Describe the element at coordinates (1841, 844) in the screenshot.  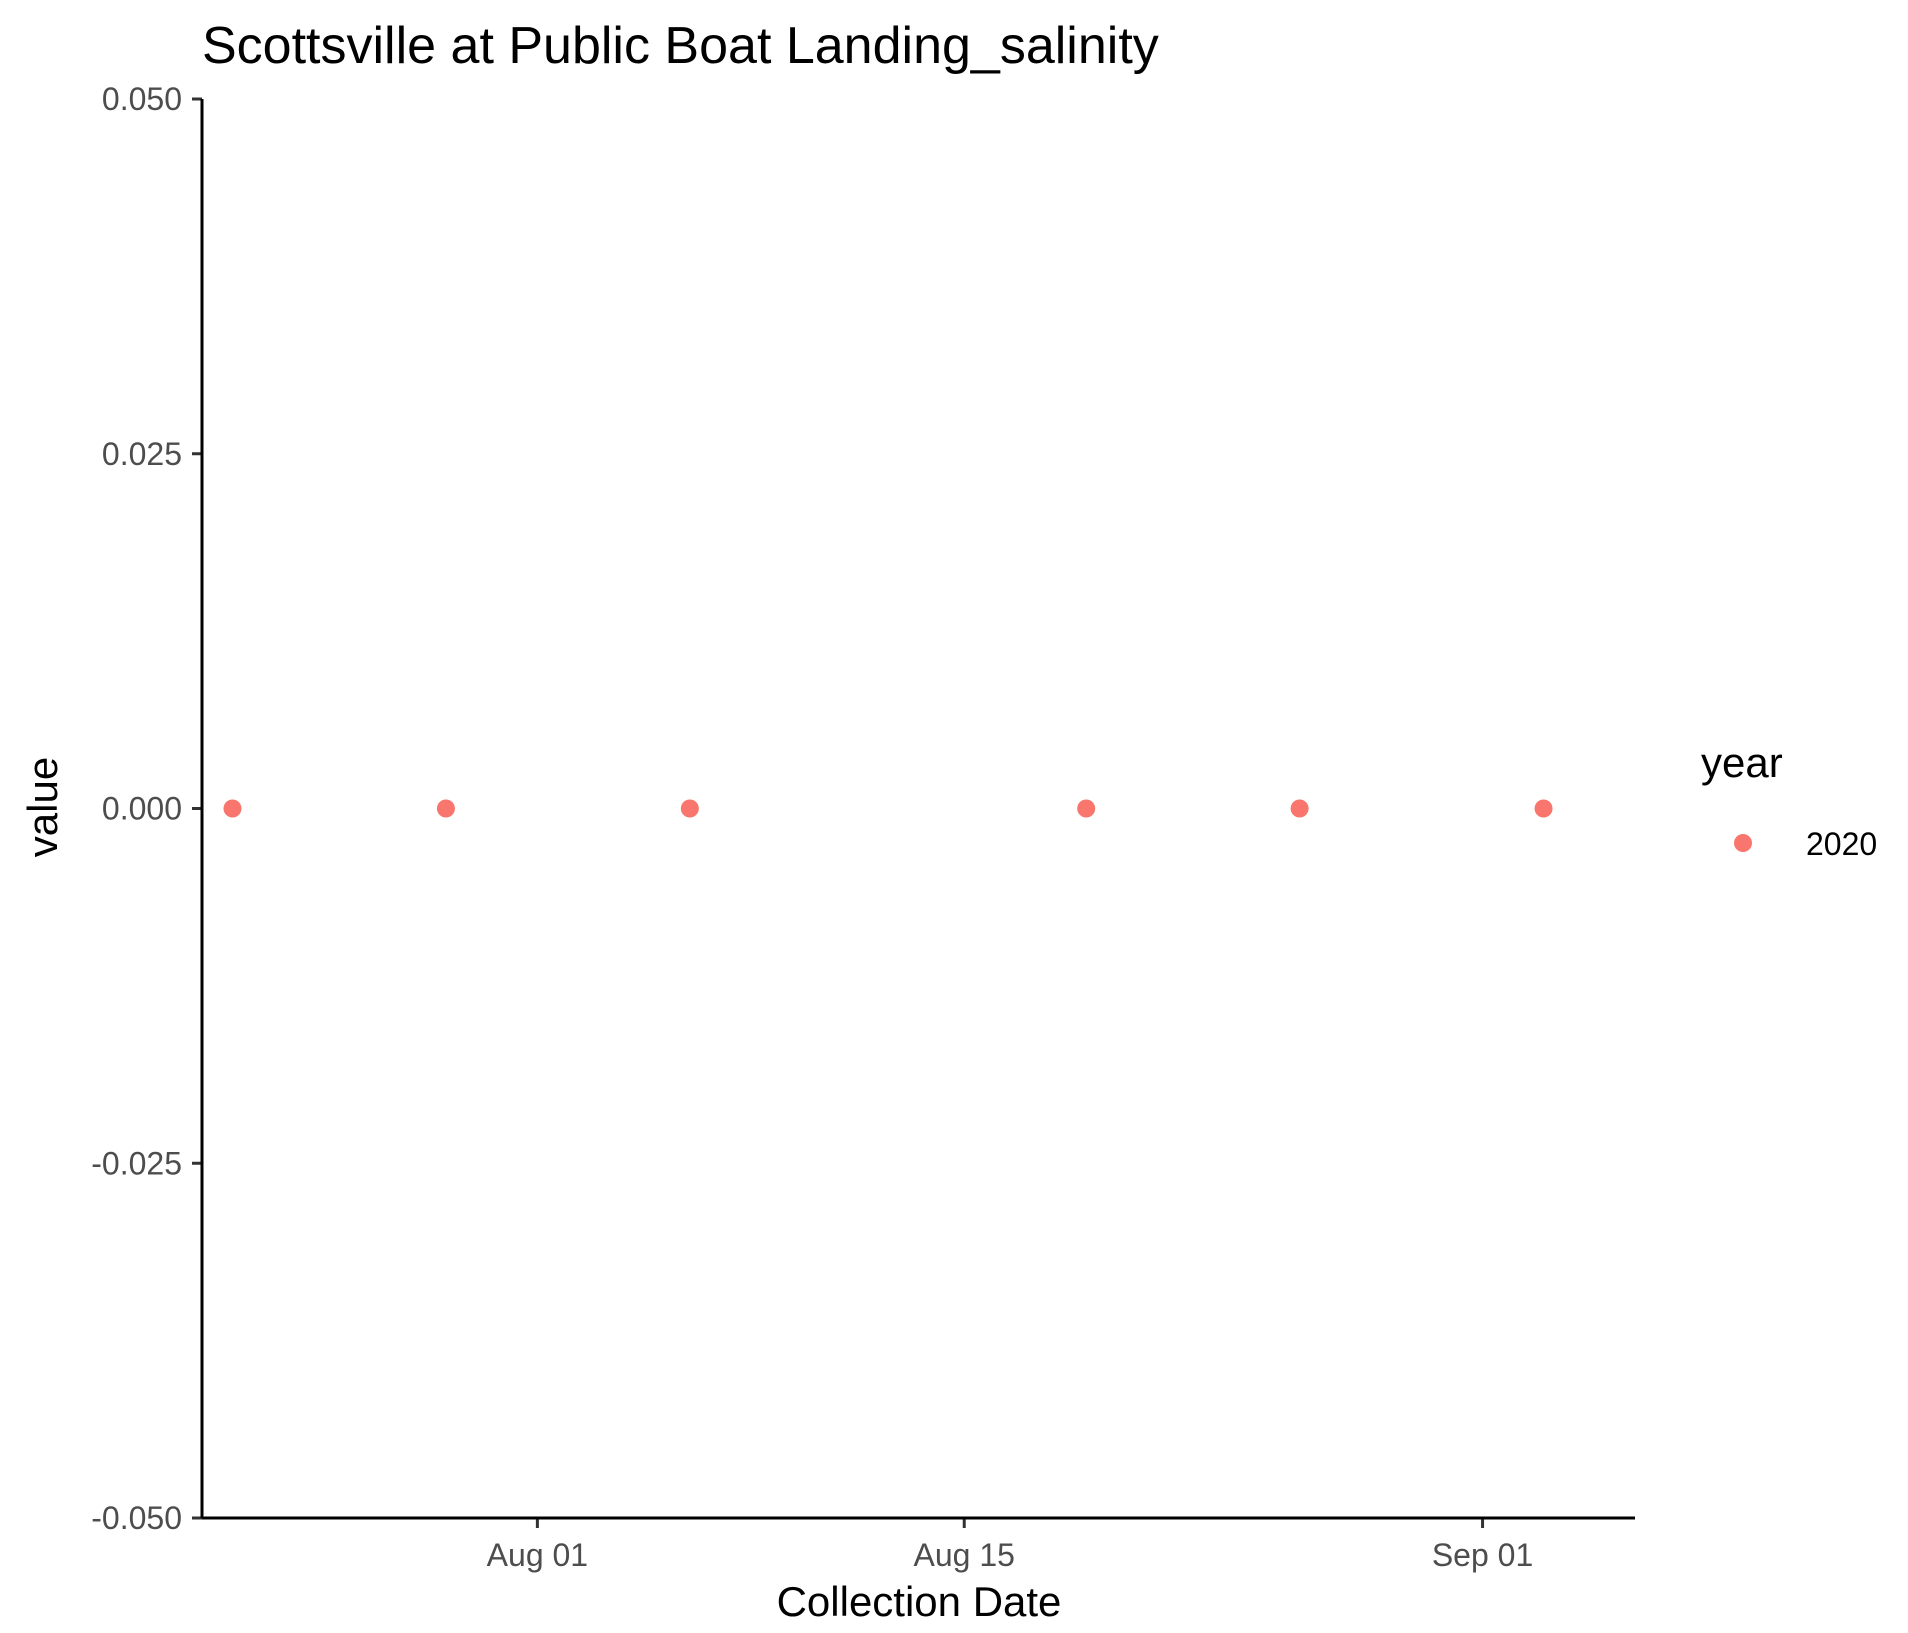
I see `legend-label: 2020` at that location.